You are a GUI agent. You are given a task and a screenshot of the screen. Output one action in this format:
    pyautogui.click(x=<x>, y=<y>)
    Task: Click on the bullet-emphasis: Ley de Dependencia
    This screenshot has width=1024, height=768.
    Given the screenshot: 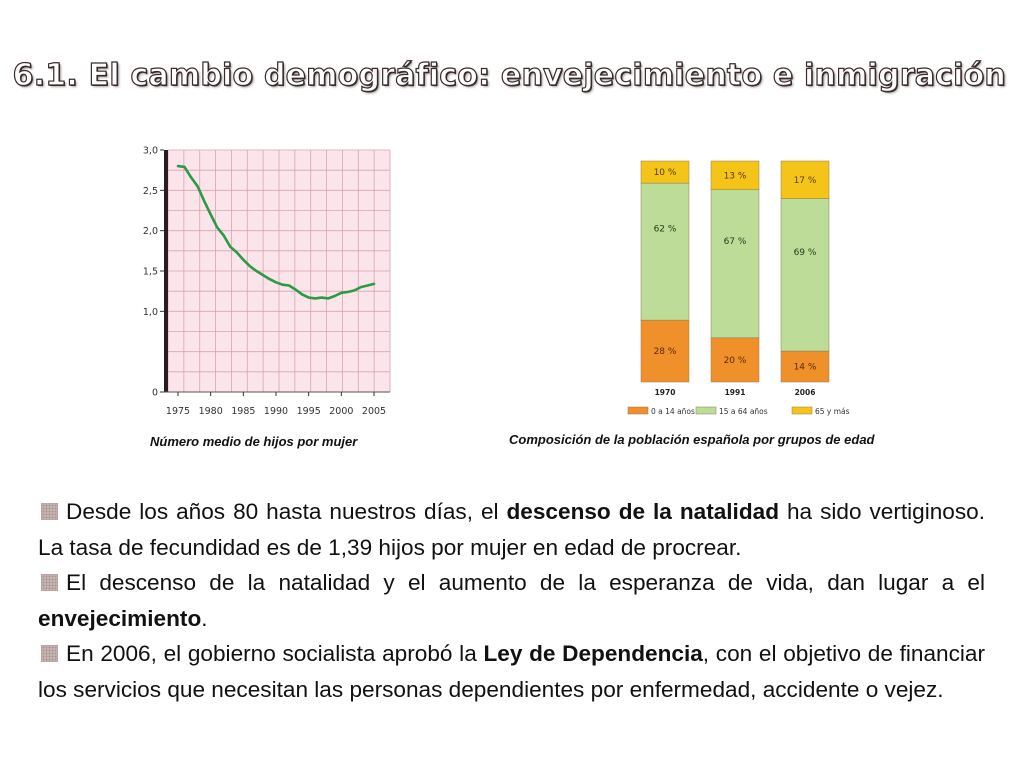 What is the action you would take?
    pyautogui.click(x=593, y=653)
    